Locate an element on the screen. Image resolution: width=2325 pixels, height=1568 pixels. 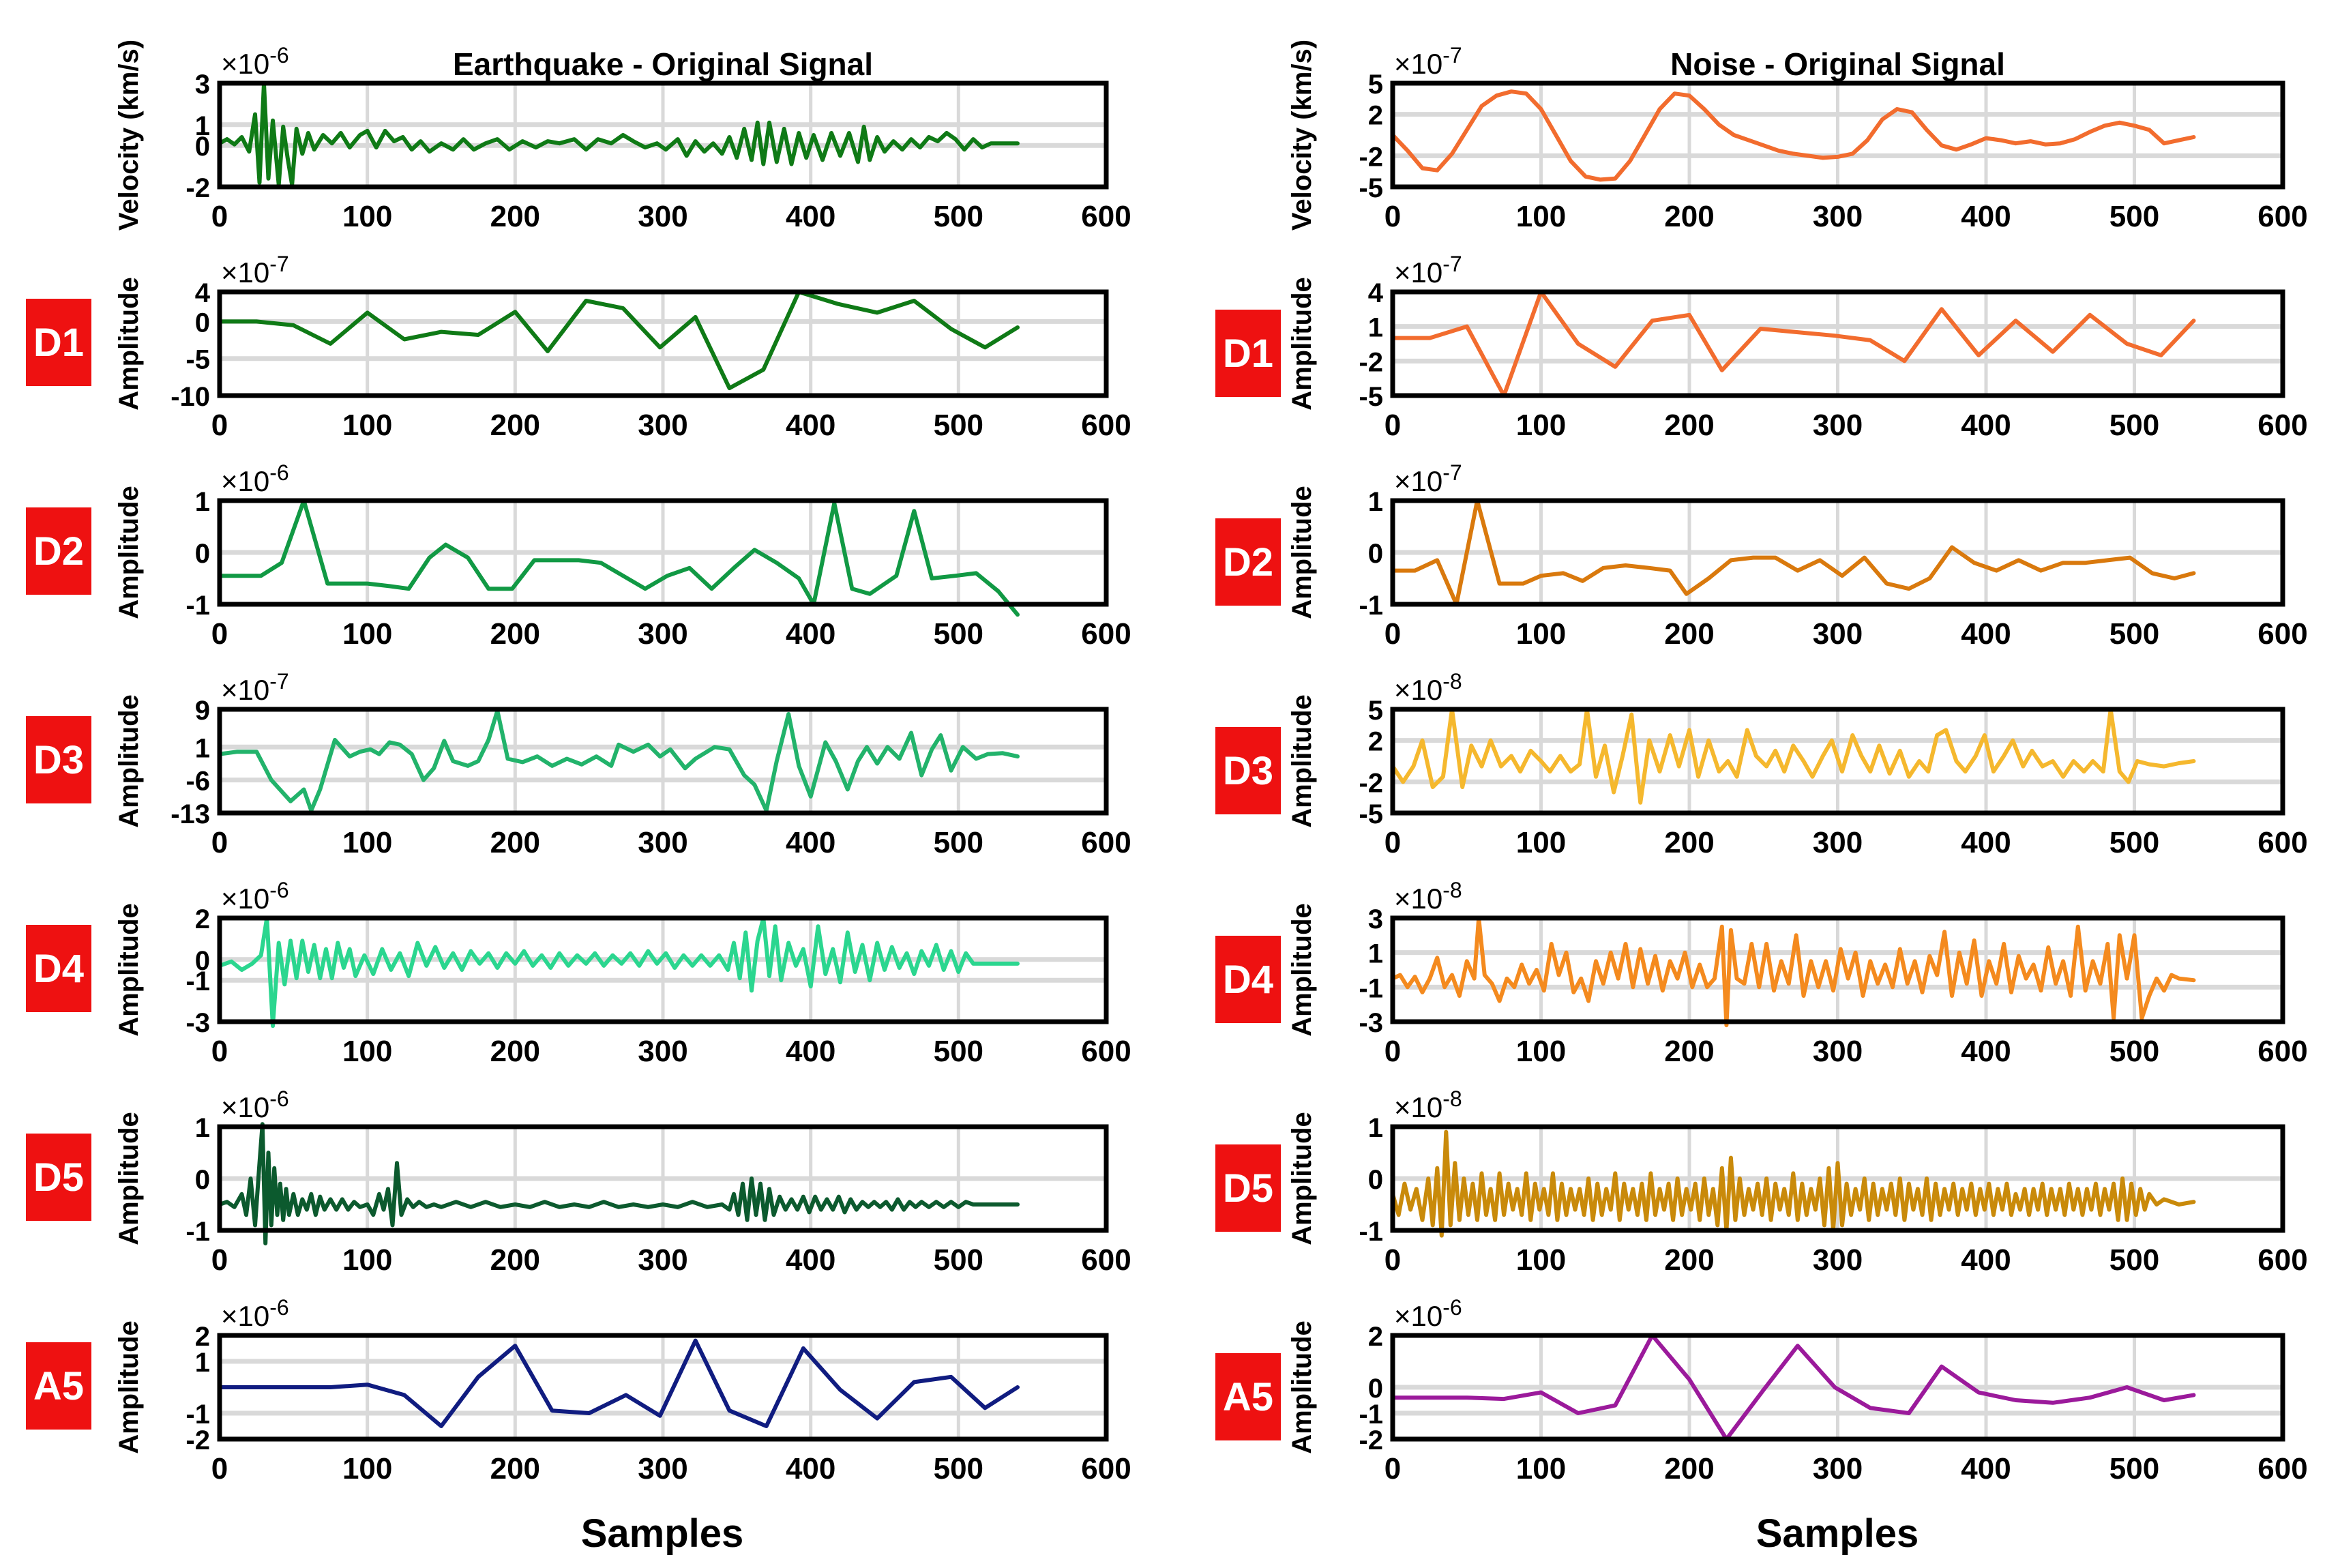
badge-earthquake-d1 is located at coordinates (59, 342).